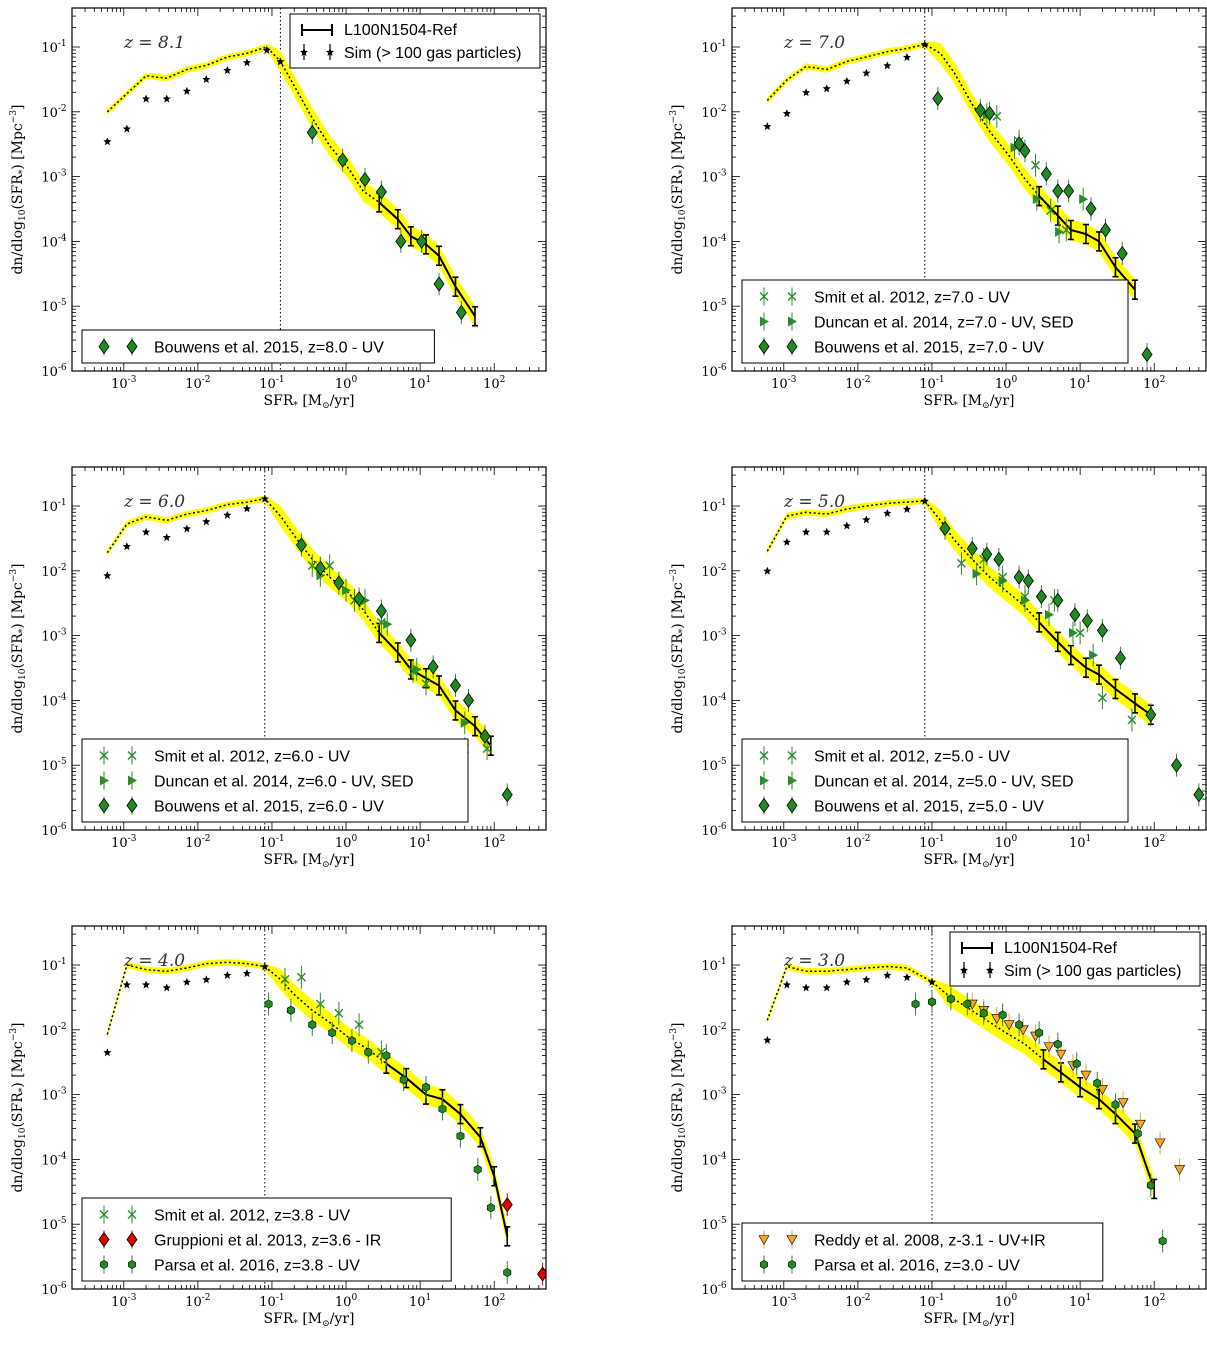 This screenshot has height=1346, width=1207. What do you see at coordinates (814, 43) in the screenshot?
I see `redshift-label: z = 7.0` at bounding box center [814, 43].